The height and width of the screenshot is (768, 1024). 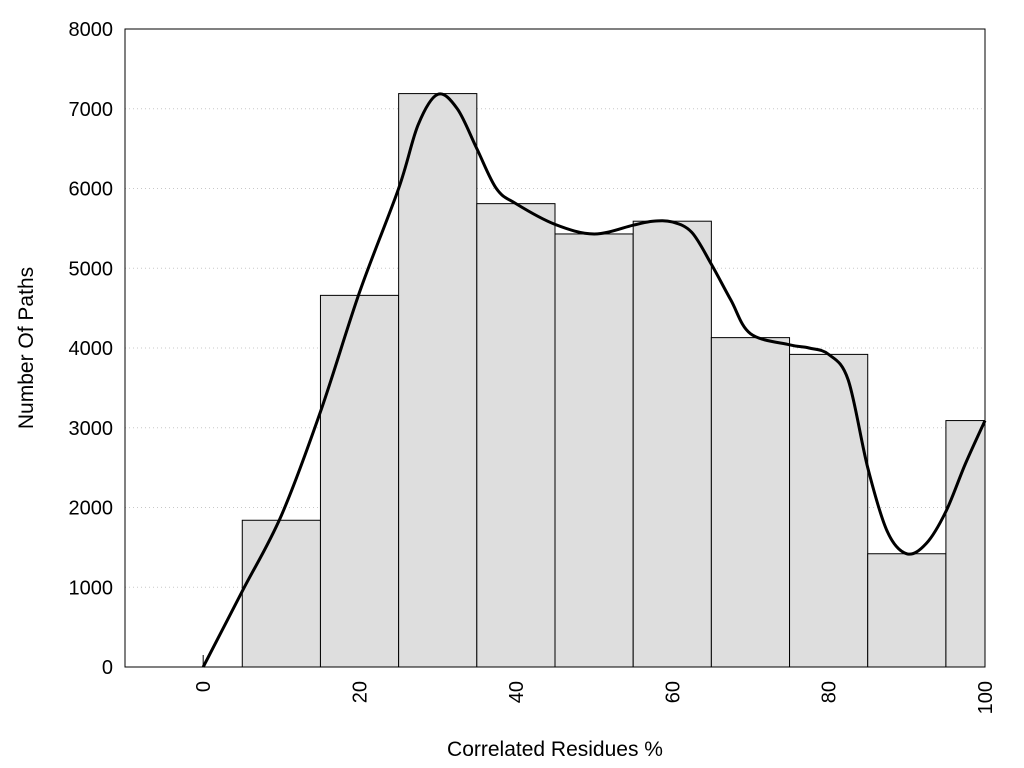 I want to click on y-tick-label: 6000, so click(x=91, y=190).